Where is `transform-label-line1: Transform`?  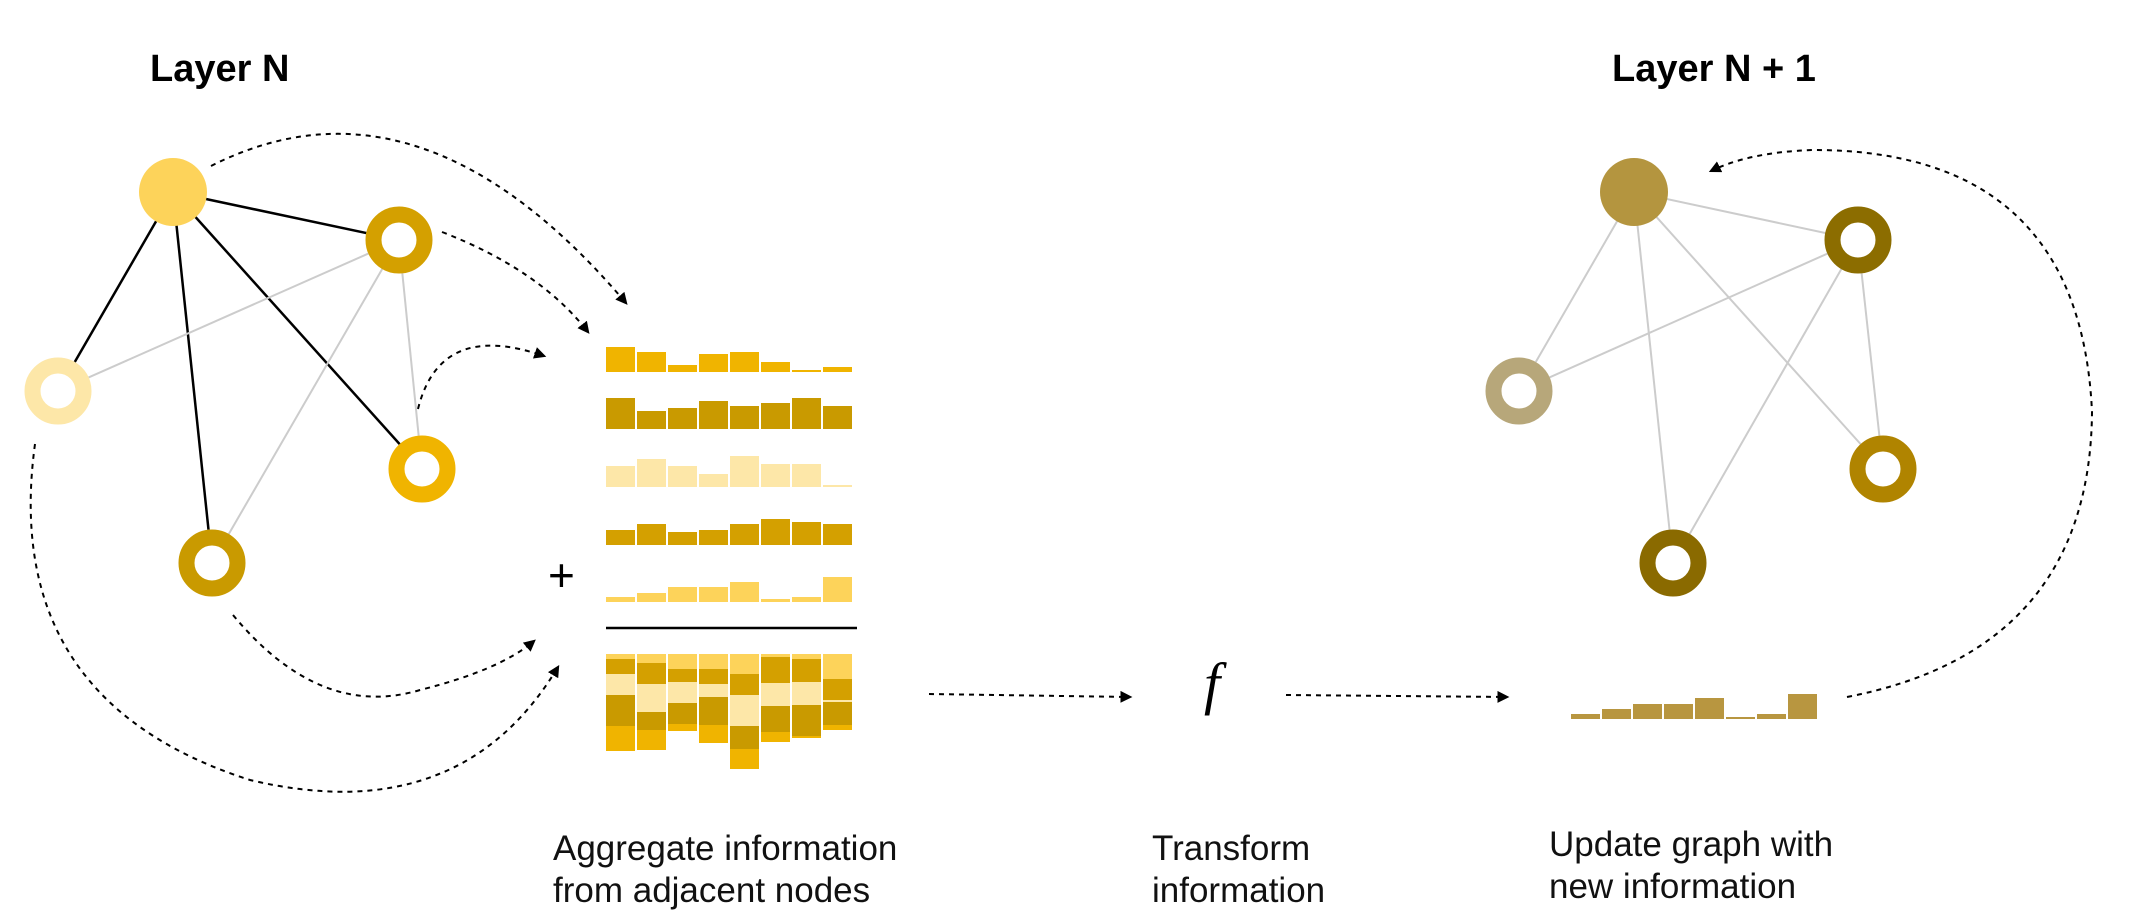
transform-label-line1: Transform is located at coordinates (1231, 848).